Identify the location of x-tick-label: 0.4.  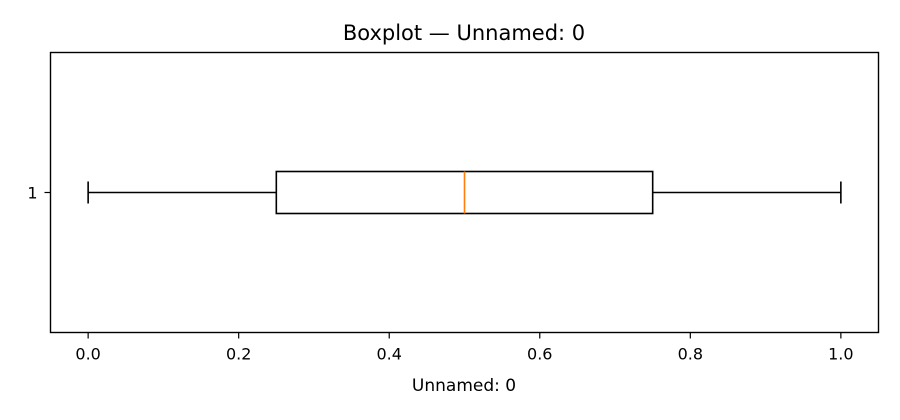
(389, 354).